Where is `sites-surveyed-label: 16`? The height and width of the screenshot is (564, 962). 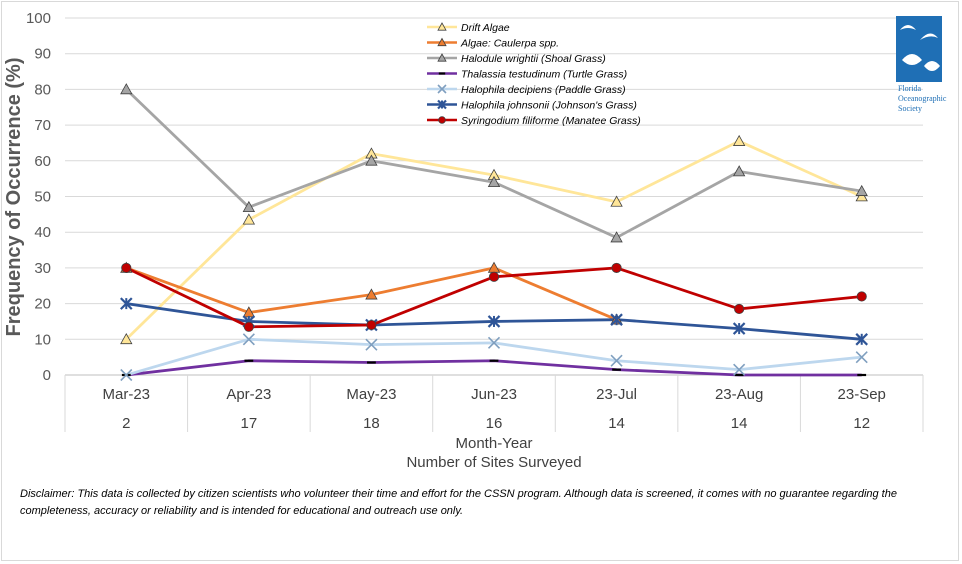 sites-surveyed-label: 16 is located at coordinates (494, 423).